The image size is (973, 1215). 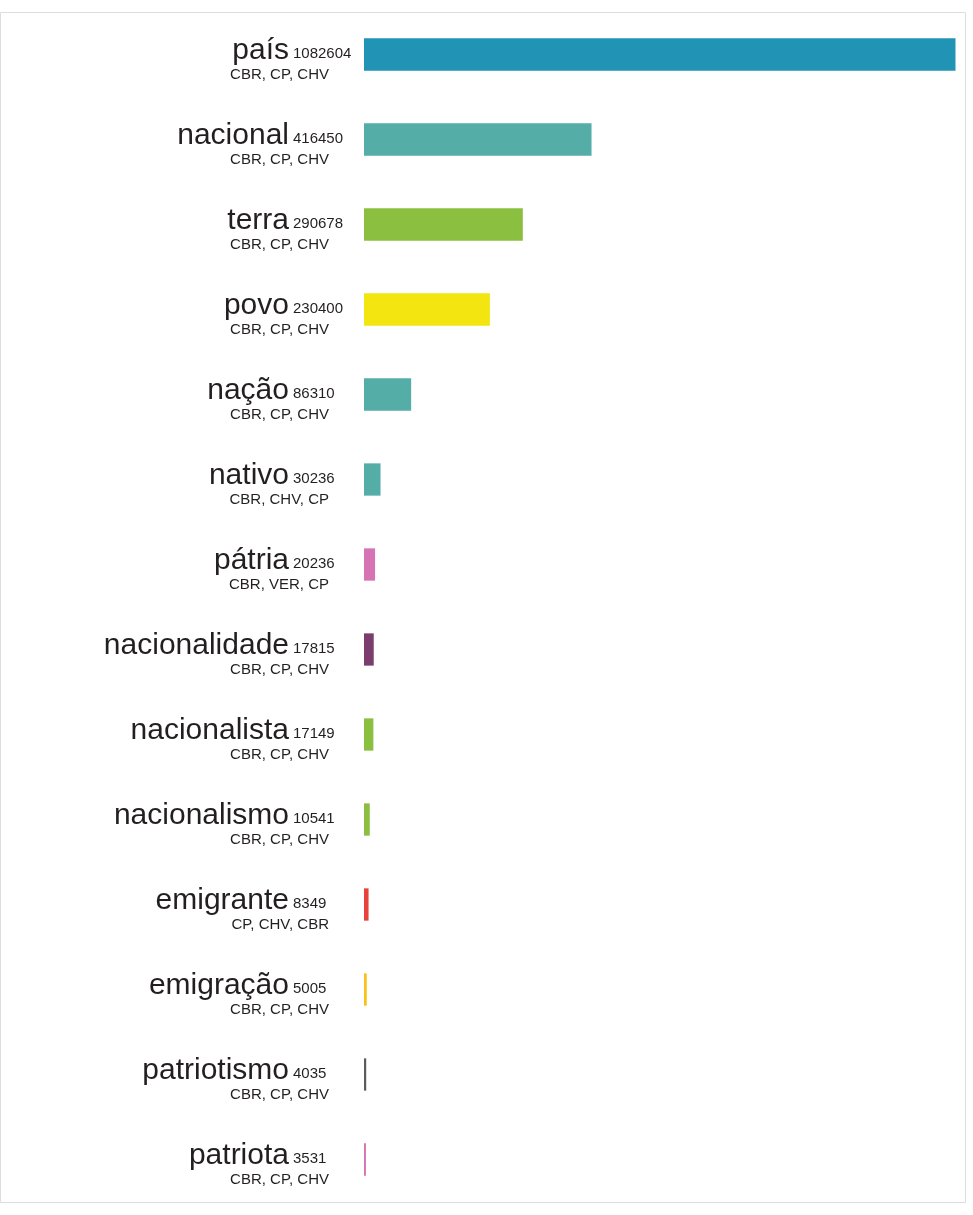 What do you see at coordinates (314, 392) in the screenshot?
I see `data-label: 86310` at bounding box center [314, 392].